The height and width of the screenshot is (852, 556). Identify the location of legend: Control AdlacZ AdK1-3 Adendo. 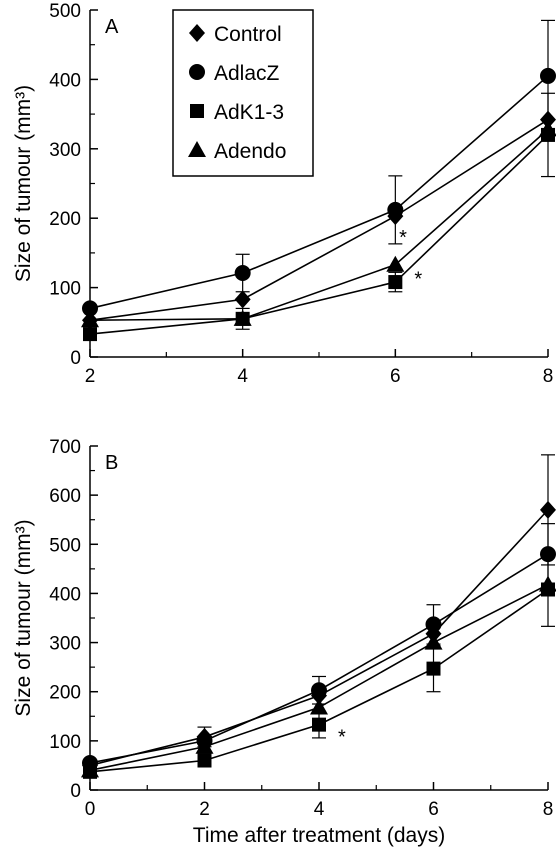
(243, 93).